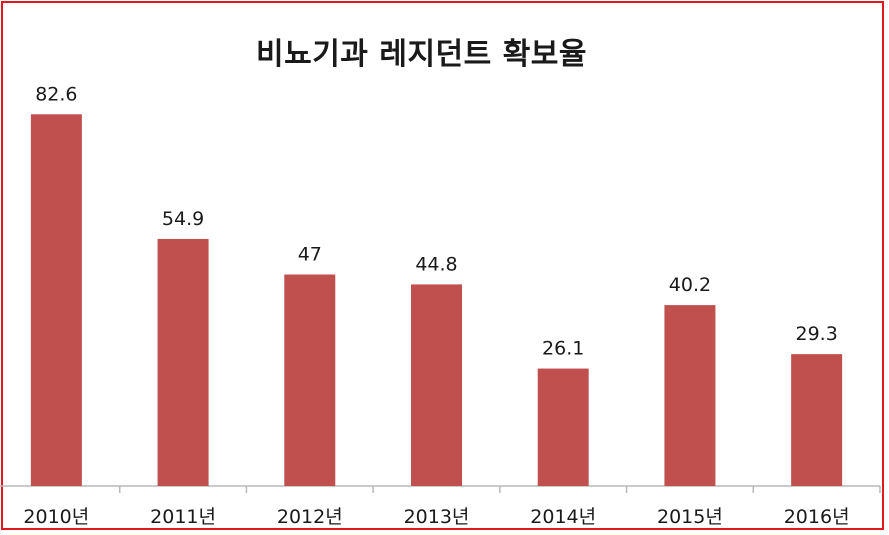 The image size is (889, 535). I want to click on x-tick-label-4: 2014년, so click(563, 517).